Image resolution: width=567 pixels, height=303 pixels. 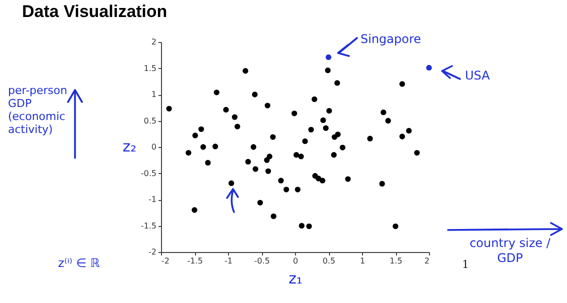 What do you see at coordinates (79, 263) in the screenshot?
I see `text: z⁽ⁱ⁾ ∈ ℝ` at bounding box center [79, 263].